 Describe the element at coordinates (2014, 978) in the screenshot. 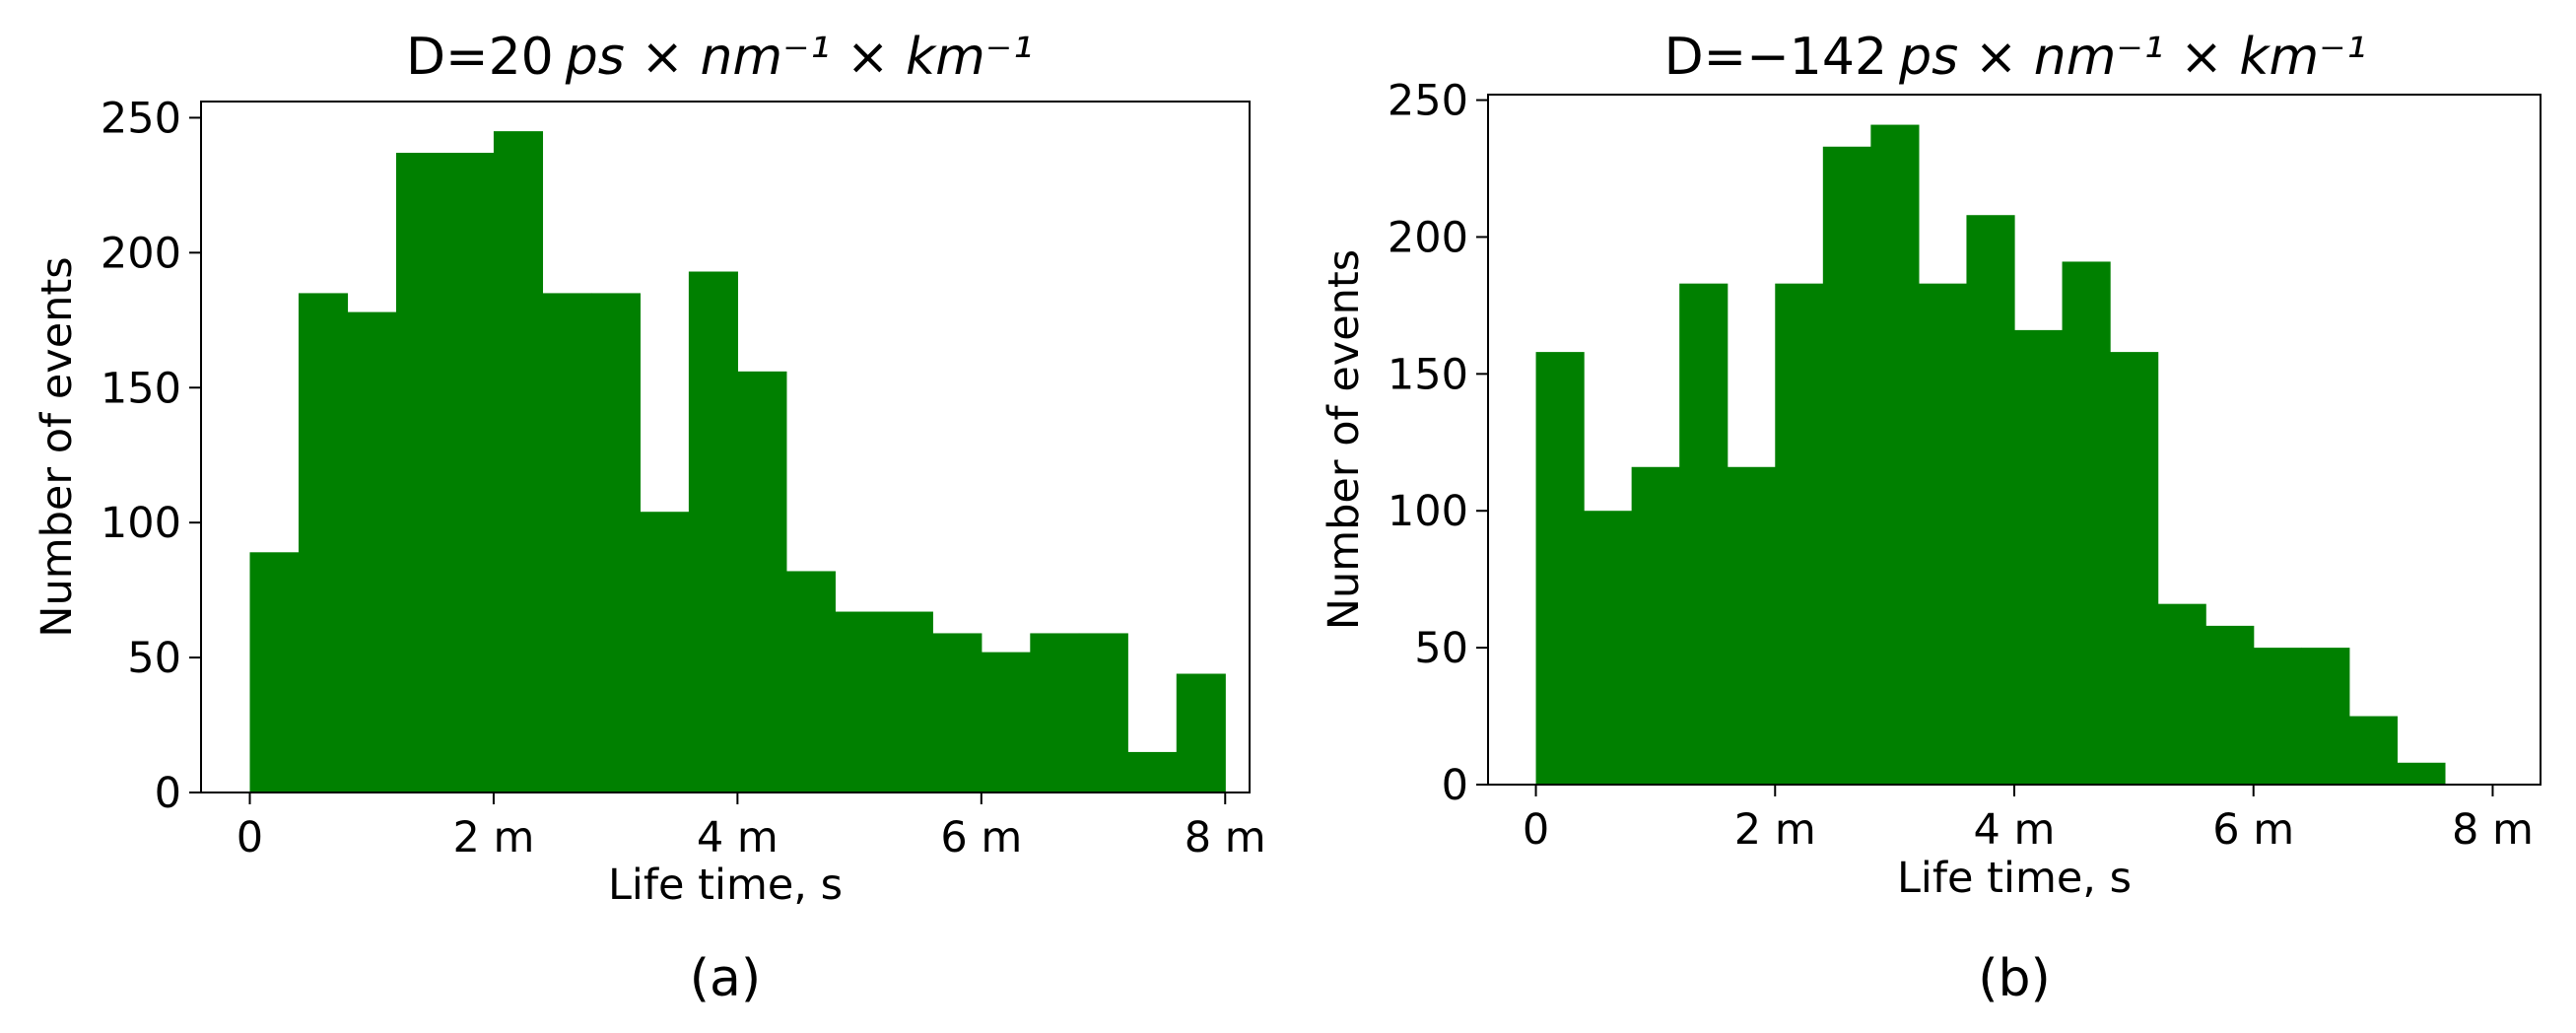

I see `panel-caption: (b)` at that location.